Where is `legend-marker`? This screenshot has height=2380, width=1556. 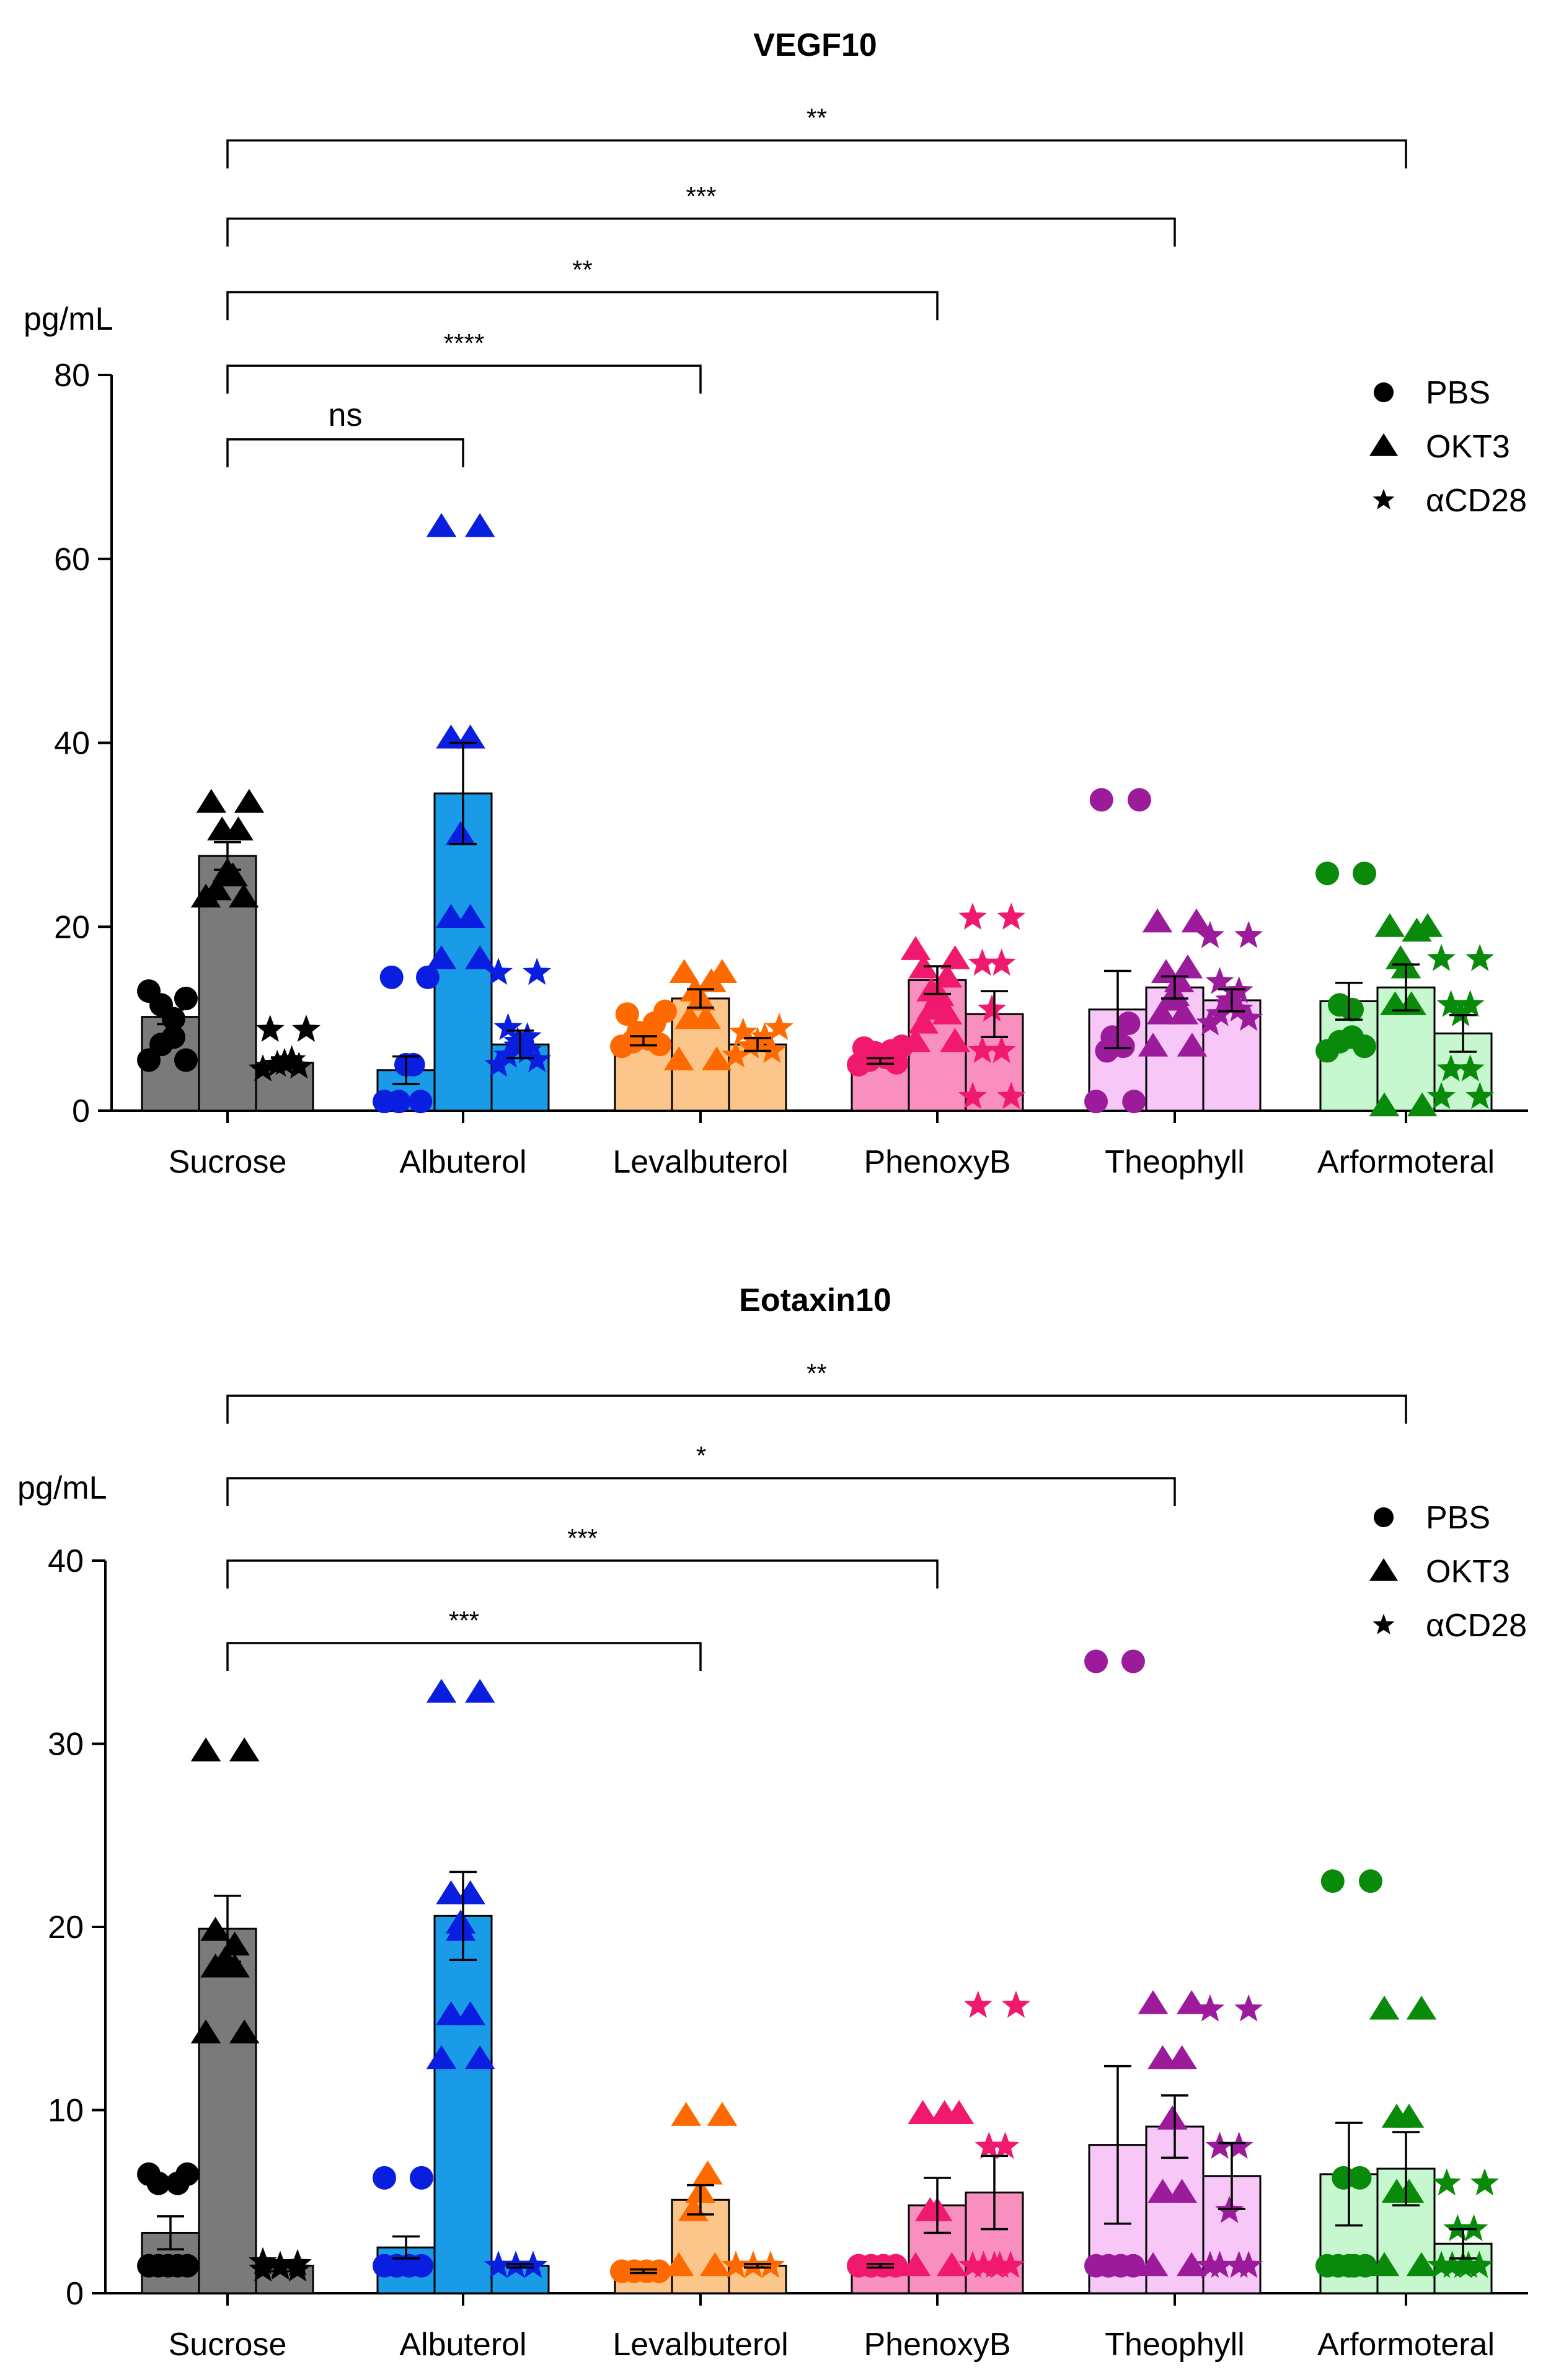
legend-marker is located at coordinates (1384, 444).